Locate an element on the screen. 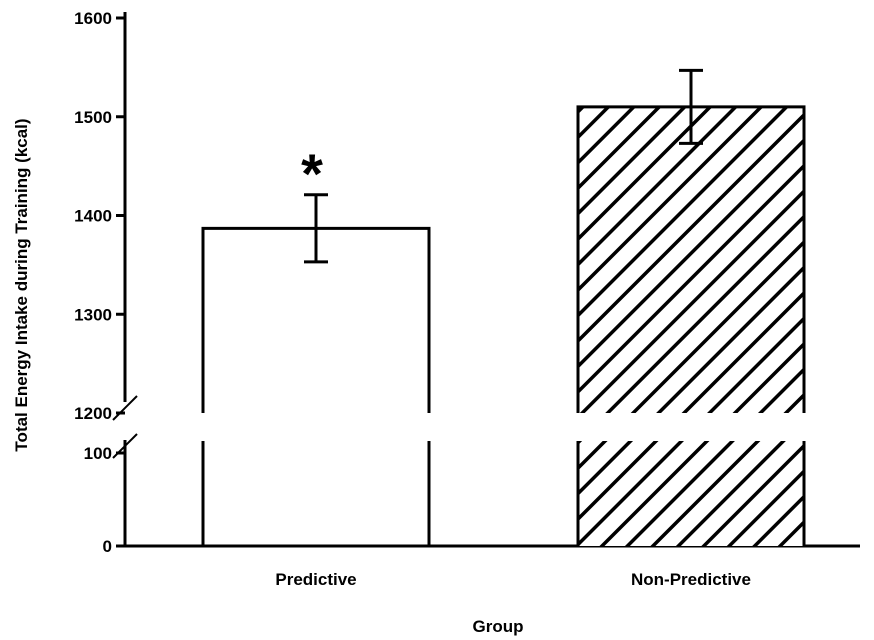 This screenshot has width=874, height=640. x-category-label: Non-Predictive is located at coordinates (691, 579).